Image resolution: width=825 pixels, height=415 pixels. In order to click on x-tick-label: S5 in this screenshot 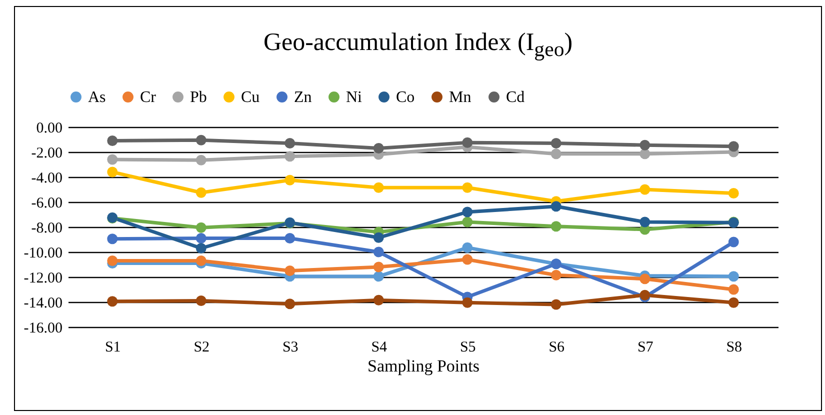, I will do `click(468, 348)`.